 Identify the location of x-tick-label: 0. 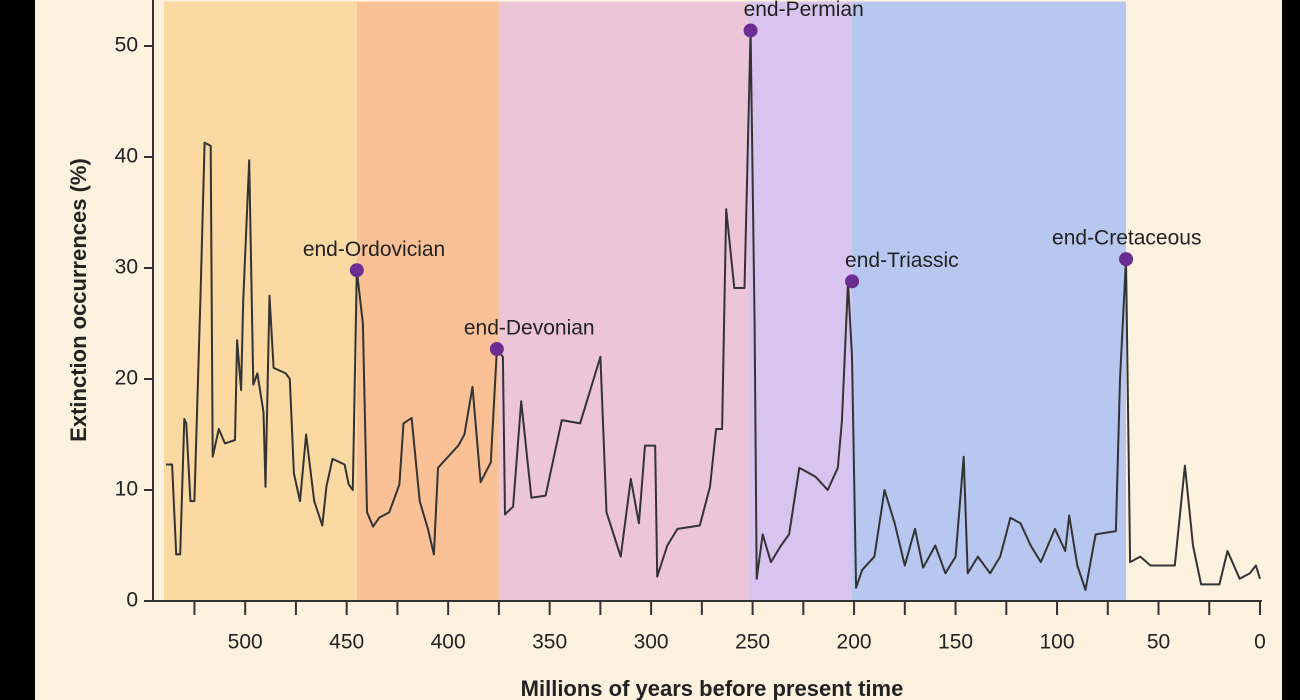
(1260, 642).